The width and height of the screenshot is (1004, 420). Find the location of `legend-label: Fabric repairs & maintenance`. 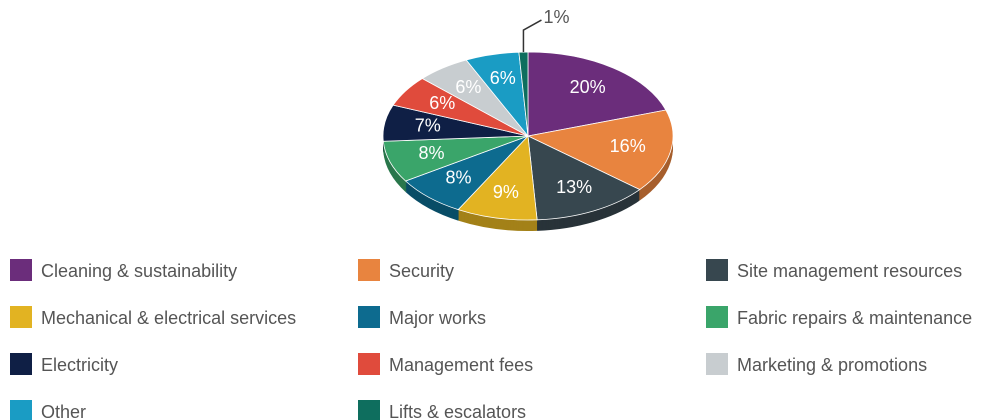

legend-label: Fabric repairs & maintenance is located at coordinates (854, 318).